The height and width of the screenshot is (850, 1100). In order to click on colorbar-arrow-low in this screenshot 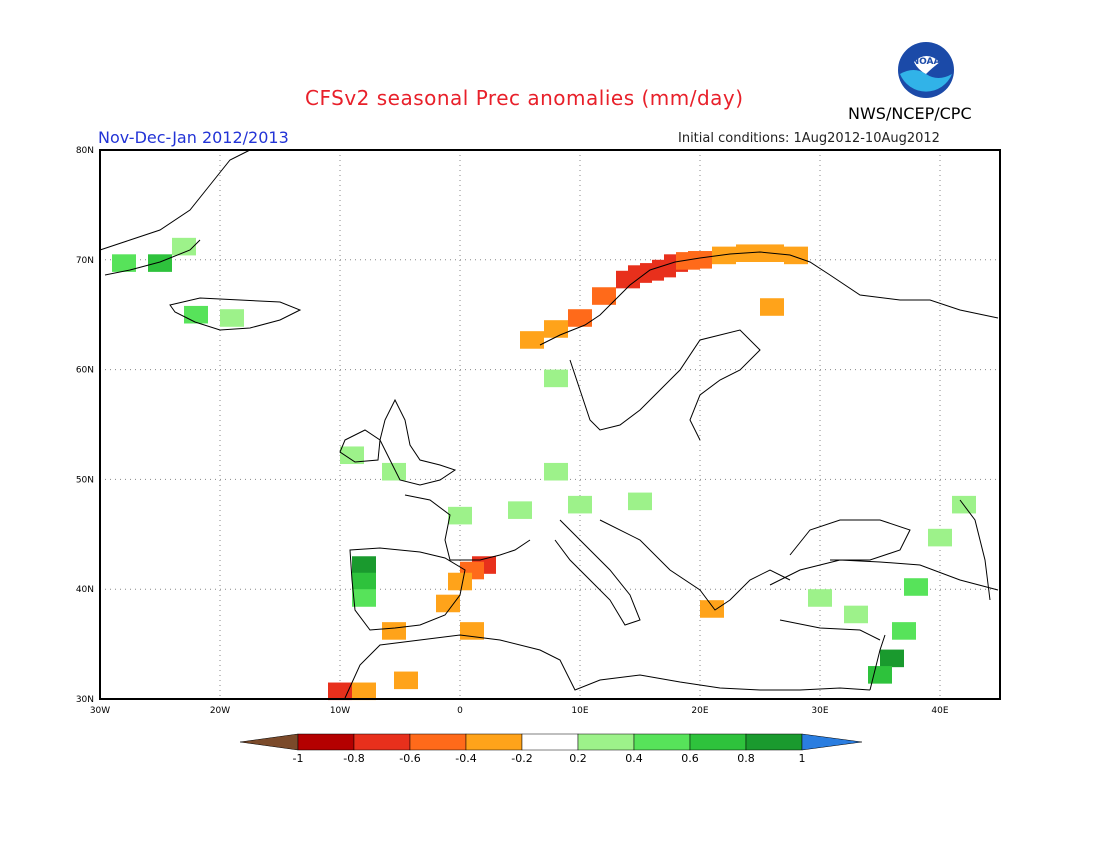, I will do `click(269, 742)`.